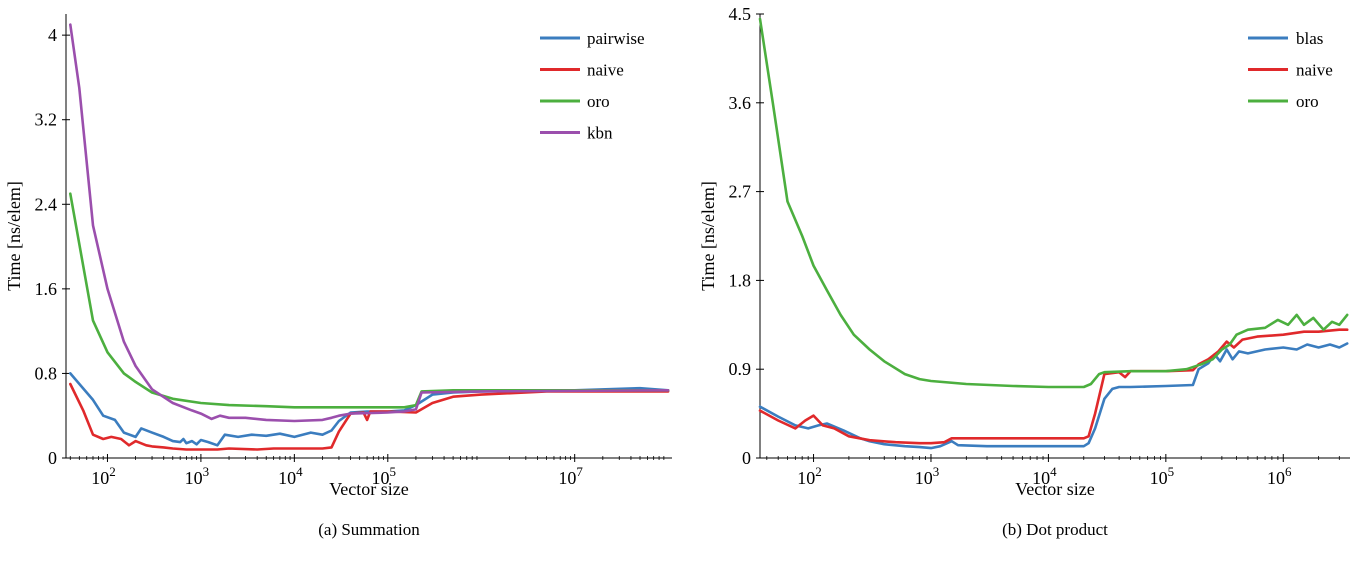 This screenshot has height=564, width=1364. What do you see at coordinates (46, 289) in the screenshot?
I see `y-tick-label: 1.6` at bounding box center [46, 289].